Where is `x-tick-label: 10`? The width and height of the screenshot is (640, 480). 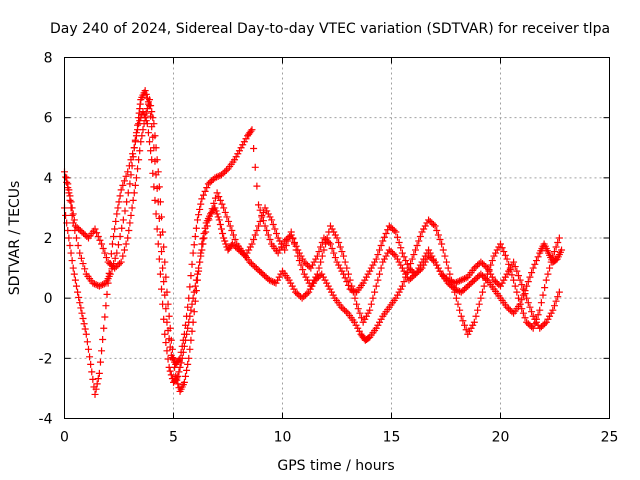 x-tick-label: 10 is located at coordinates (283, 438).